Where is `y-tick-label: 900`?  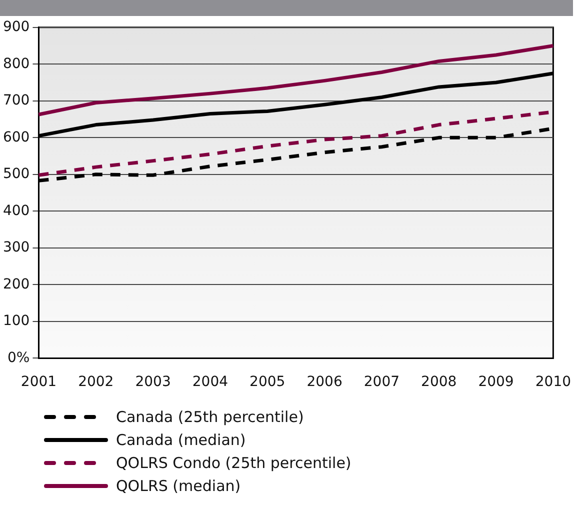
y-tick-label: 900 is located at coordinates (16, 27).